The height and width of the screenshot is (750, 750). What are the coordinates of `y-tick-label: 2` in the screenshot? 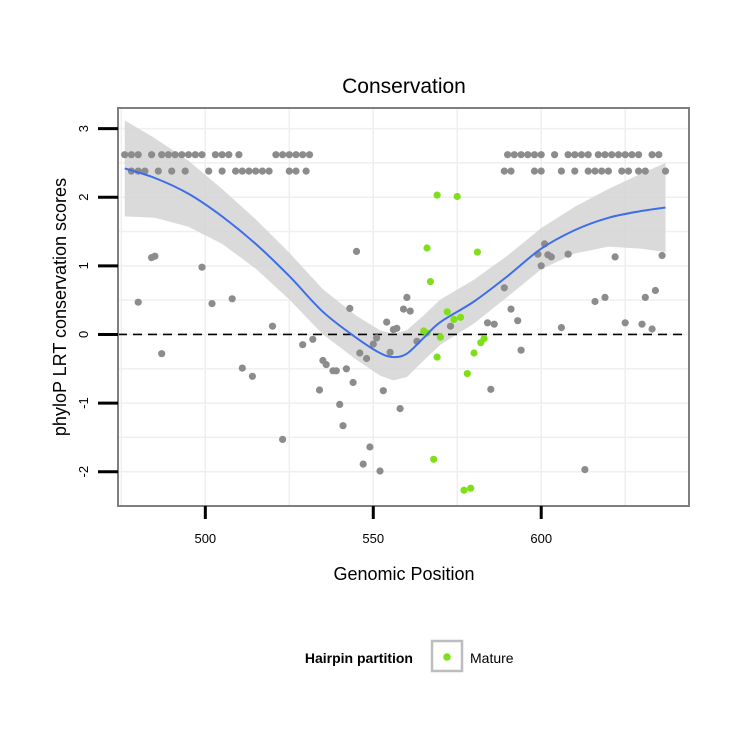 It's located at (83, 197).